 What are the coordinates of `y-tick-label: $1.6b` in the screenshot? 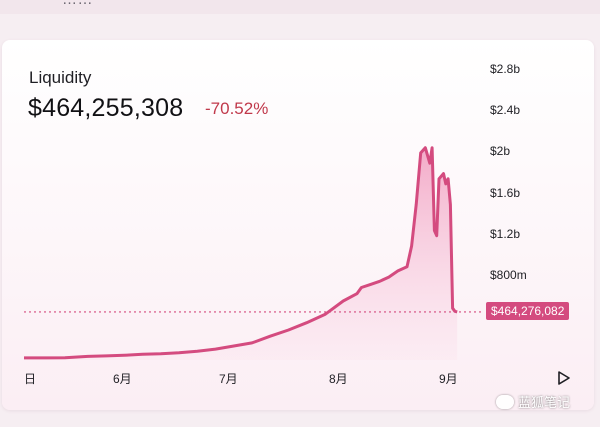 It's located at (505, 193).